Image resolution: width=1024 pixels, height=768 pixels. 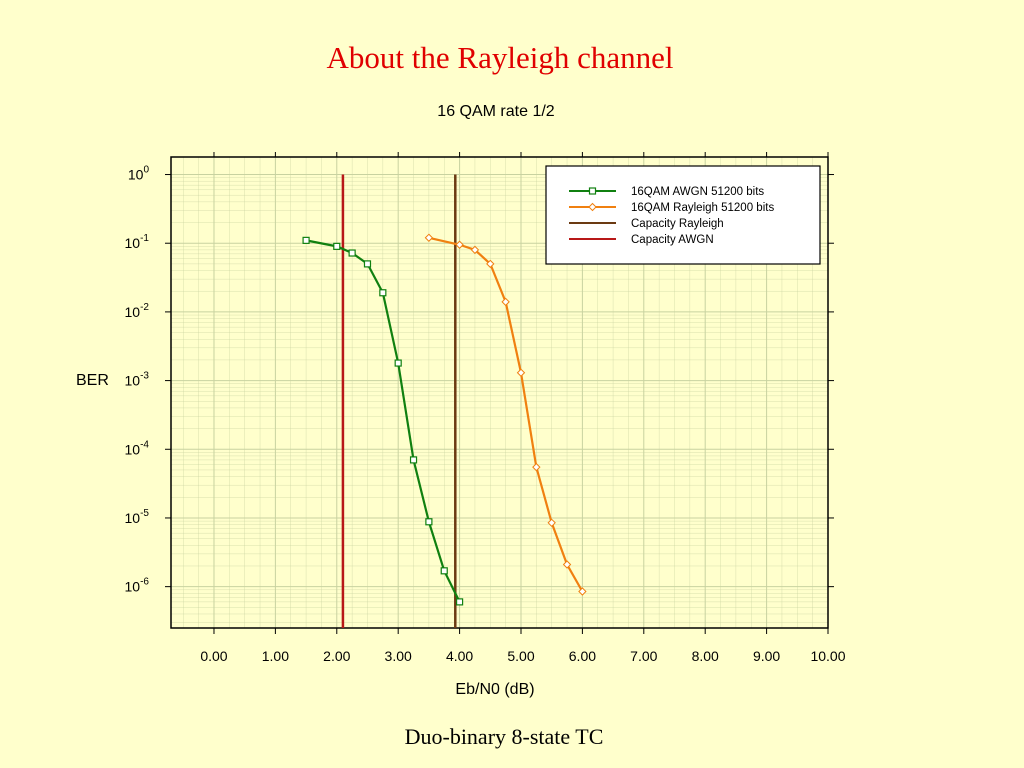 I want to click on x-tick-label: 4.00, so click(x=459, y=656).